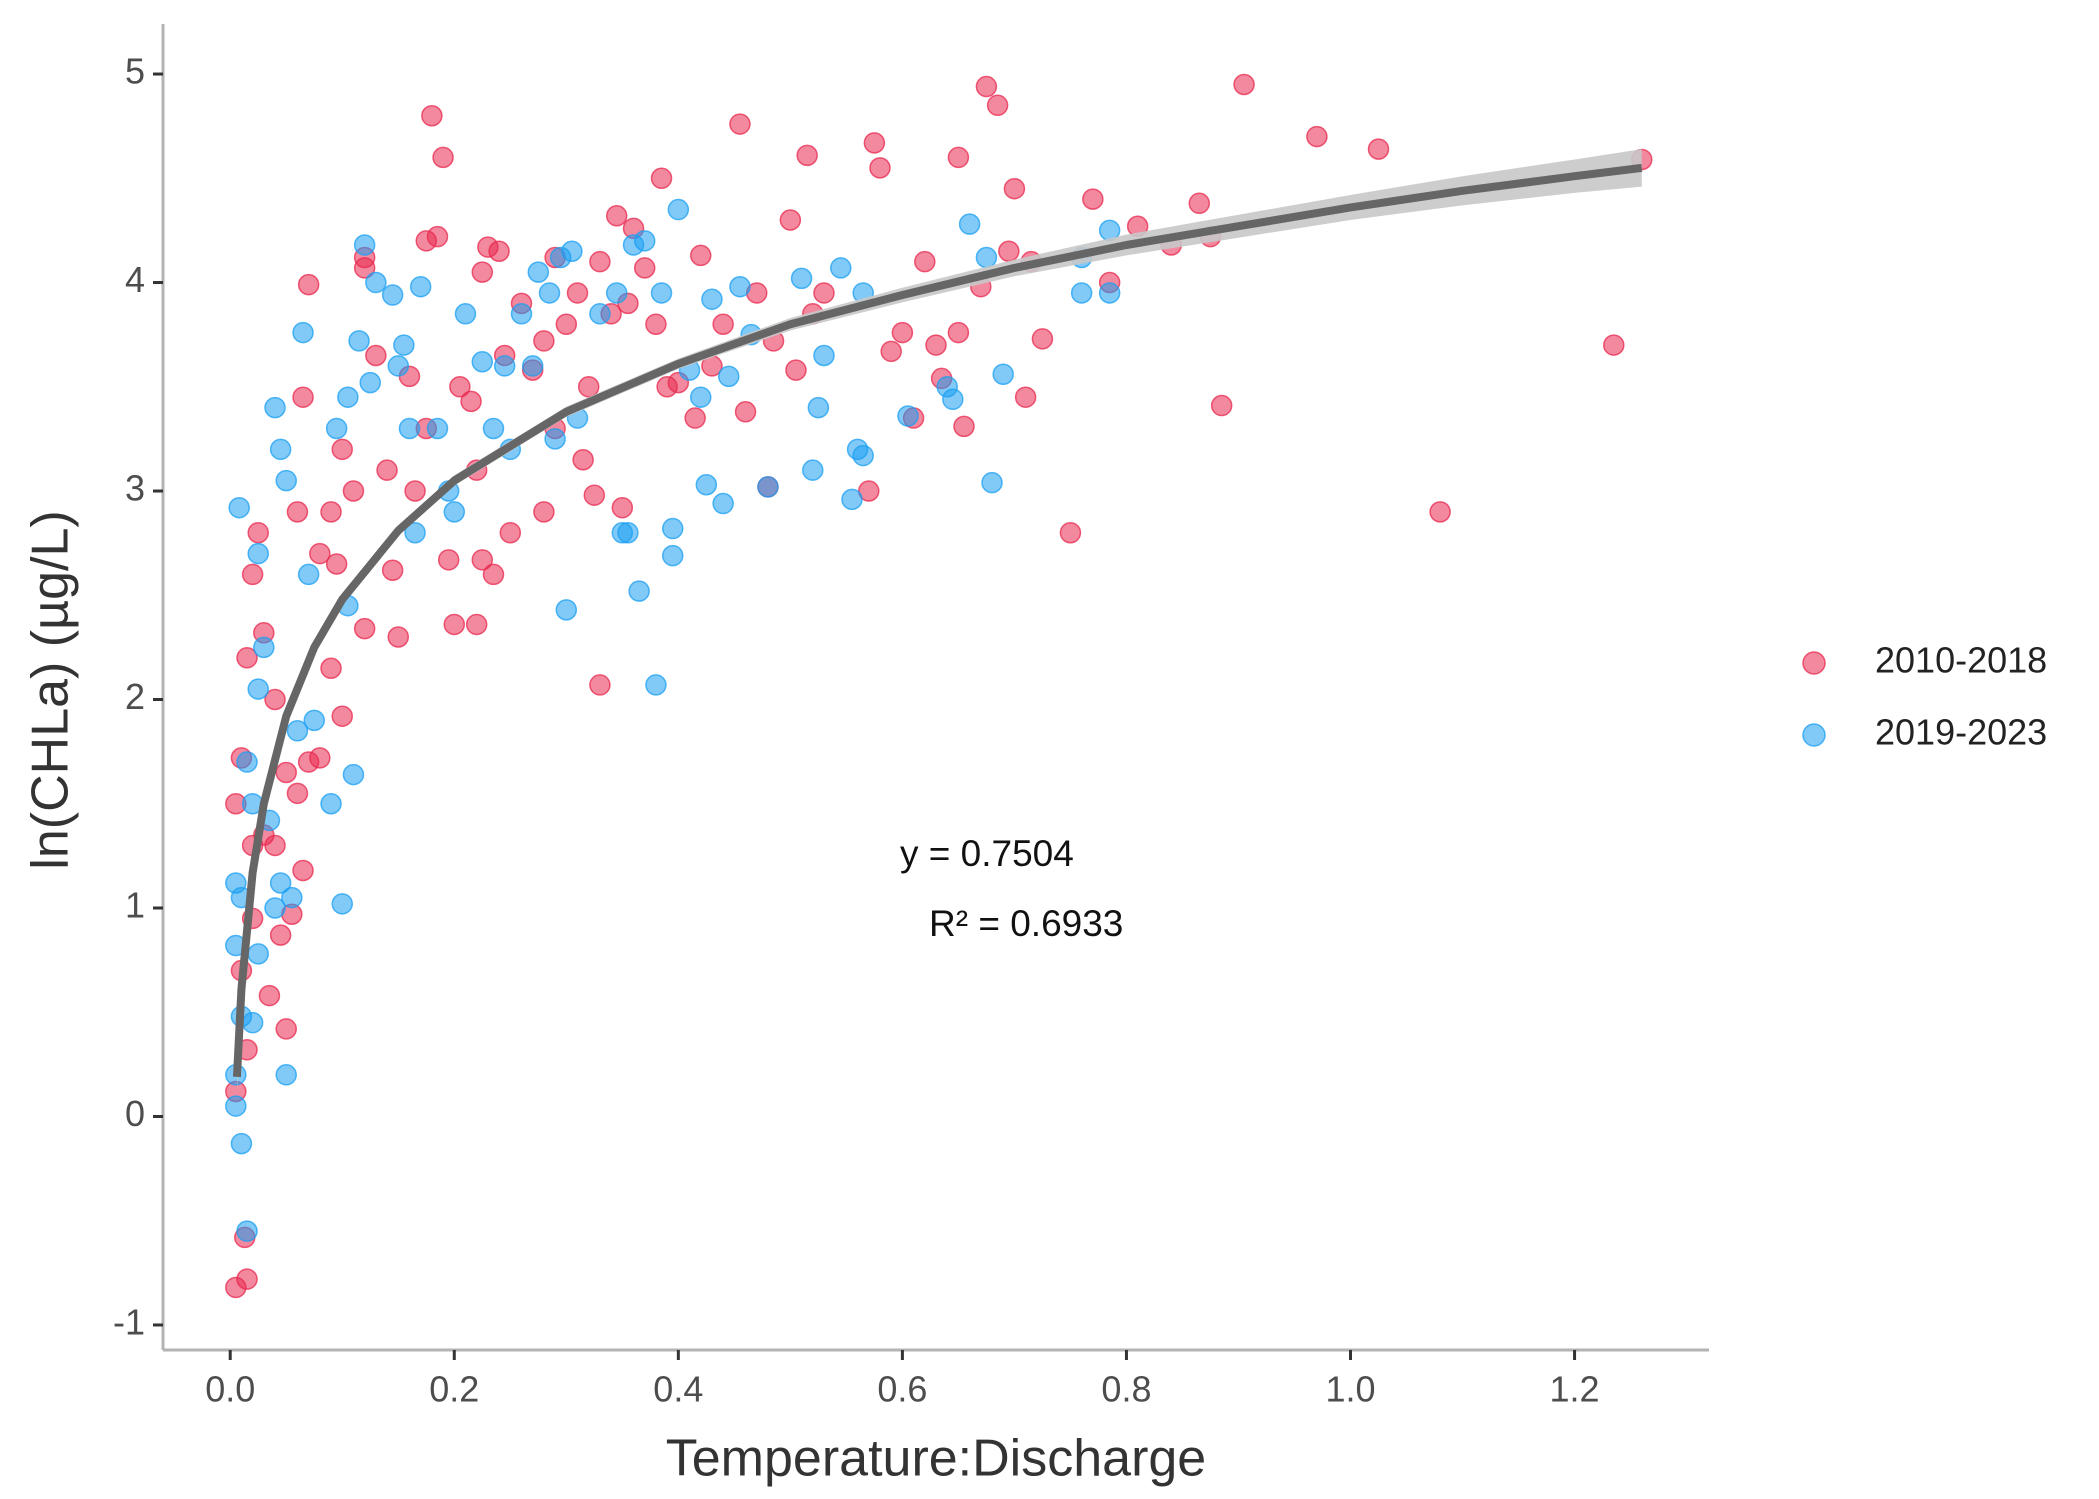 This screenshot has height=1499, width=2099. I want to click on legend-marker, so click(1814, 735).